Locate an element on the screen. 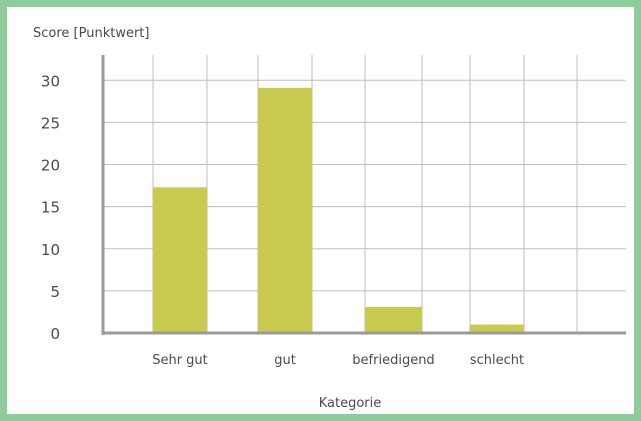 This screenshot has width=641, height=421. bar-gut is located at coordinates (285, 210).